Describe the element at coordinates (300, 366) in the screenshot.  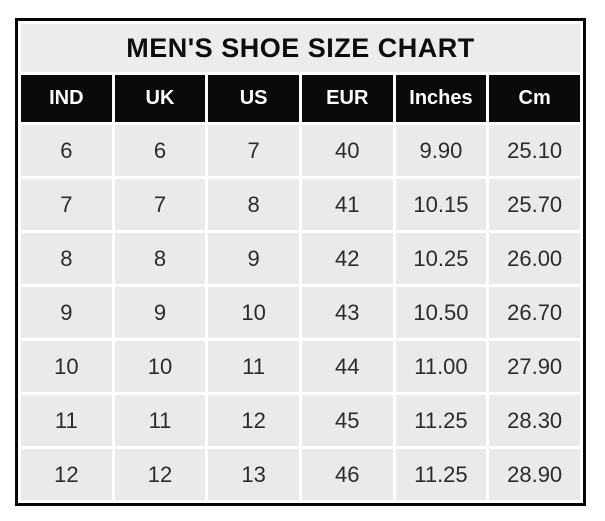
I see `table-row: 10 10 11 44 11.00 27.90` at that location.